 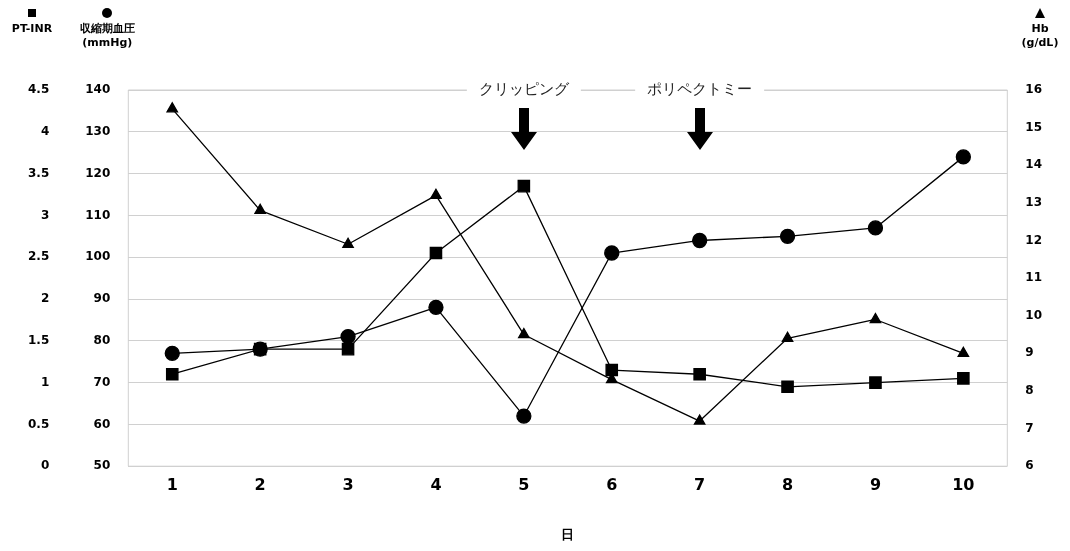 What do you see at coordinates (45, 130) in the screenshot?
I see `y3-tick-label: 4` at bounding box center [45, 130].